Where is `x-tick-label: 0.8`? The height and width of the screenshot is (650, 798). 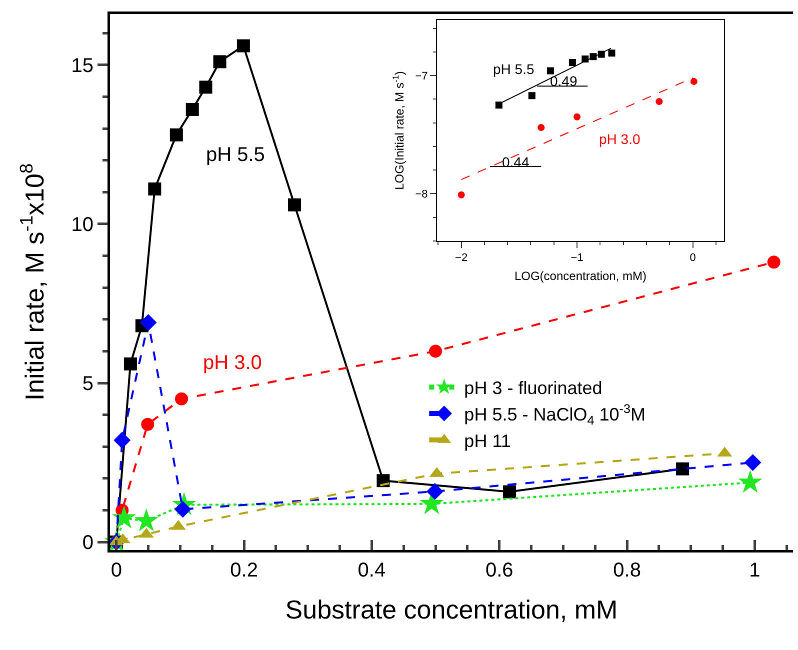
x-tick-label: 0.8 is located at coordinates (627, 571).